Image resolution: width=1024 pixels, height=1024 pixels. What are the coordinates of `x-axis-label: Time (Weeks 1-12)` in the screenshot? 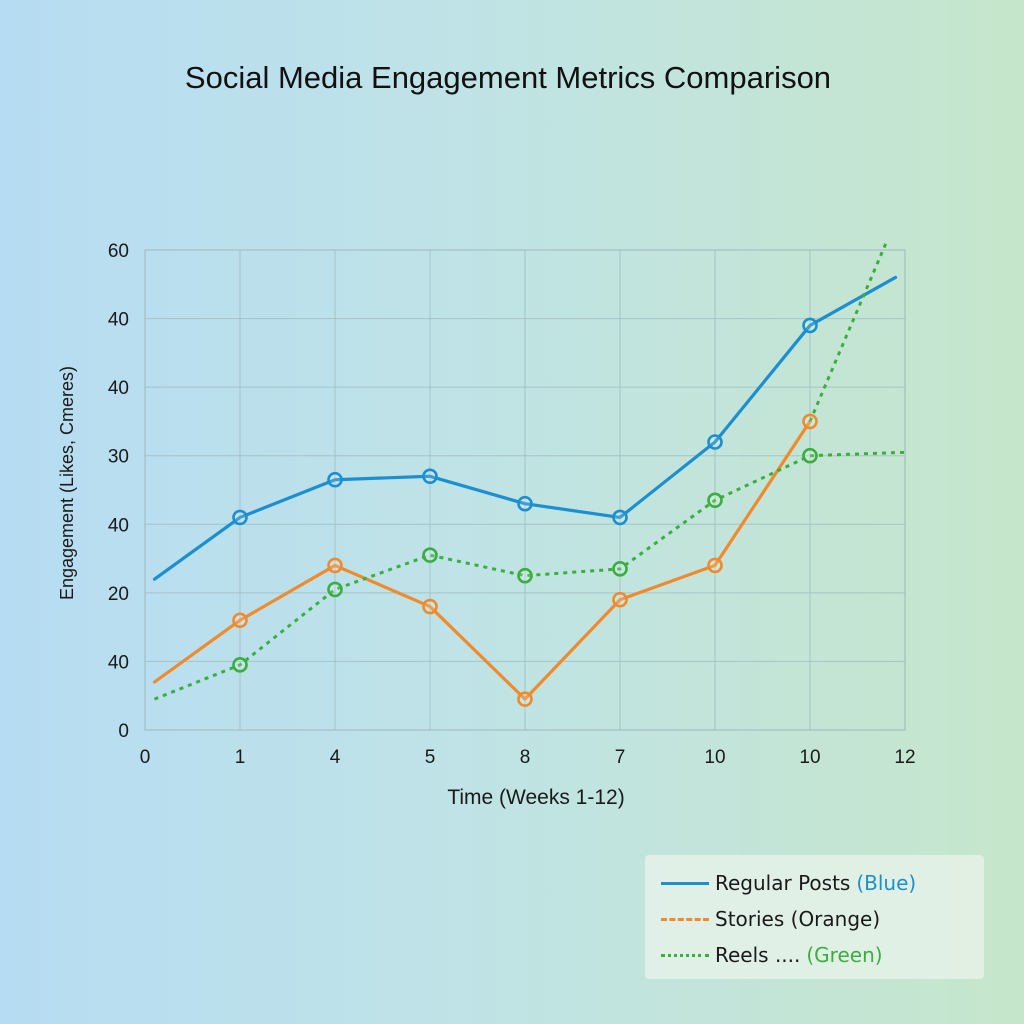 It's located at (535, 797).